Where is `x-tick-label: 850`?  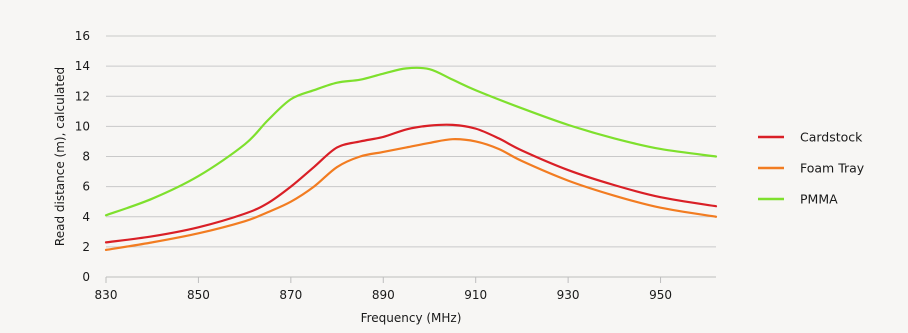 x-tick-label: 850 is located at coordinates (198, 295).